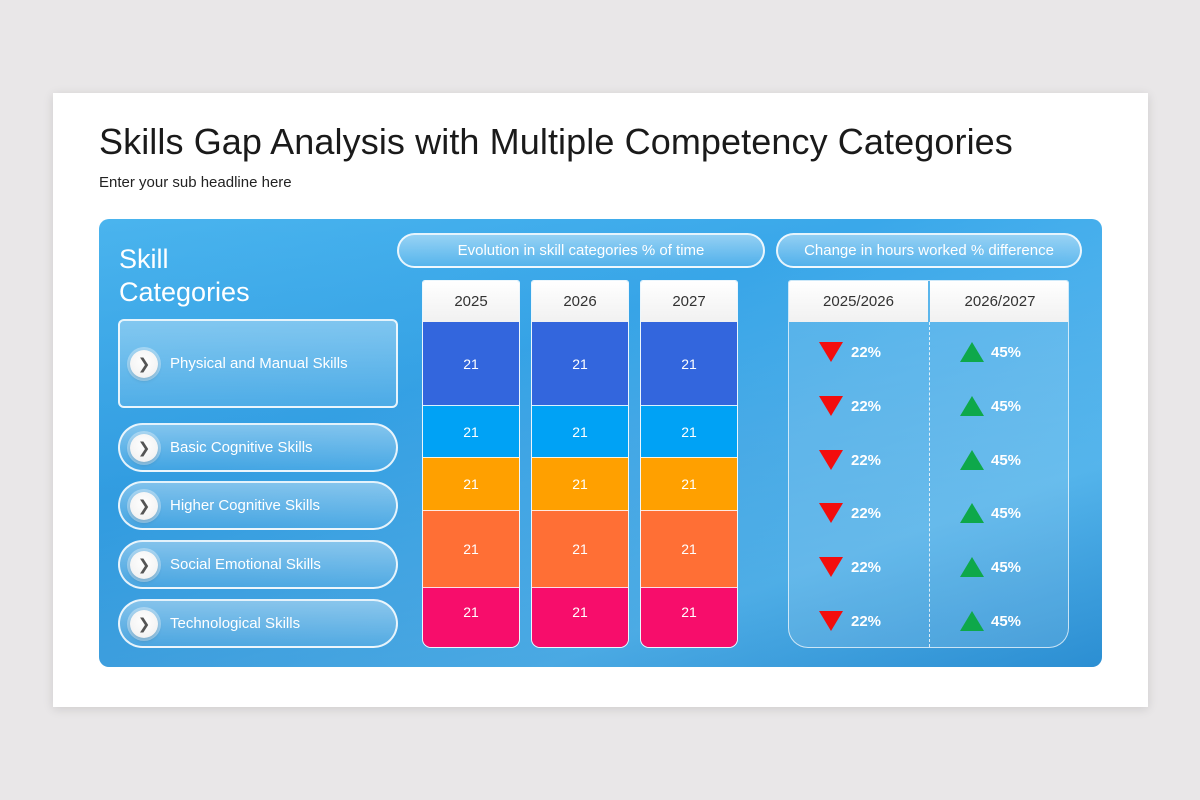 This screenshot has height=800, width=1200. What do you see at coordinates (581, 250) in the screenshot?
I see `evolution-header: Evolution in skill categories % of time` at bounding box center [581, 250].